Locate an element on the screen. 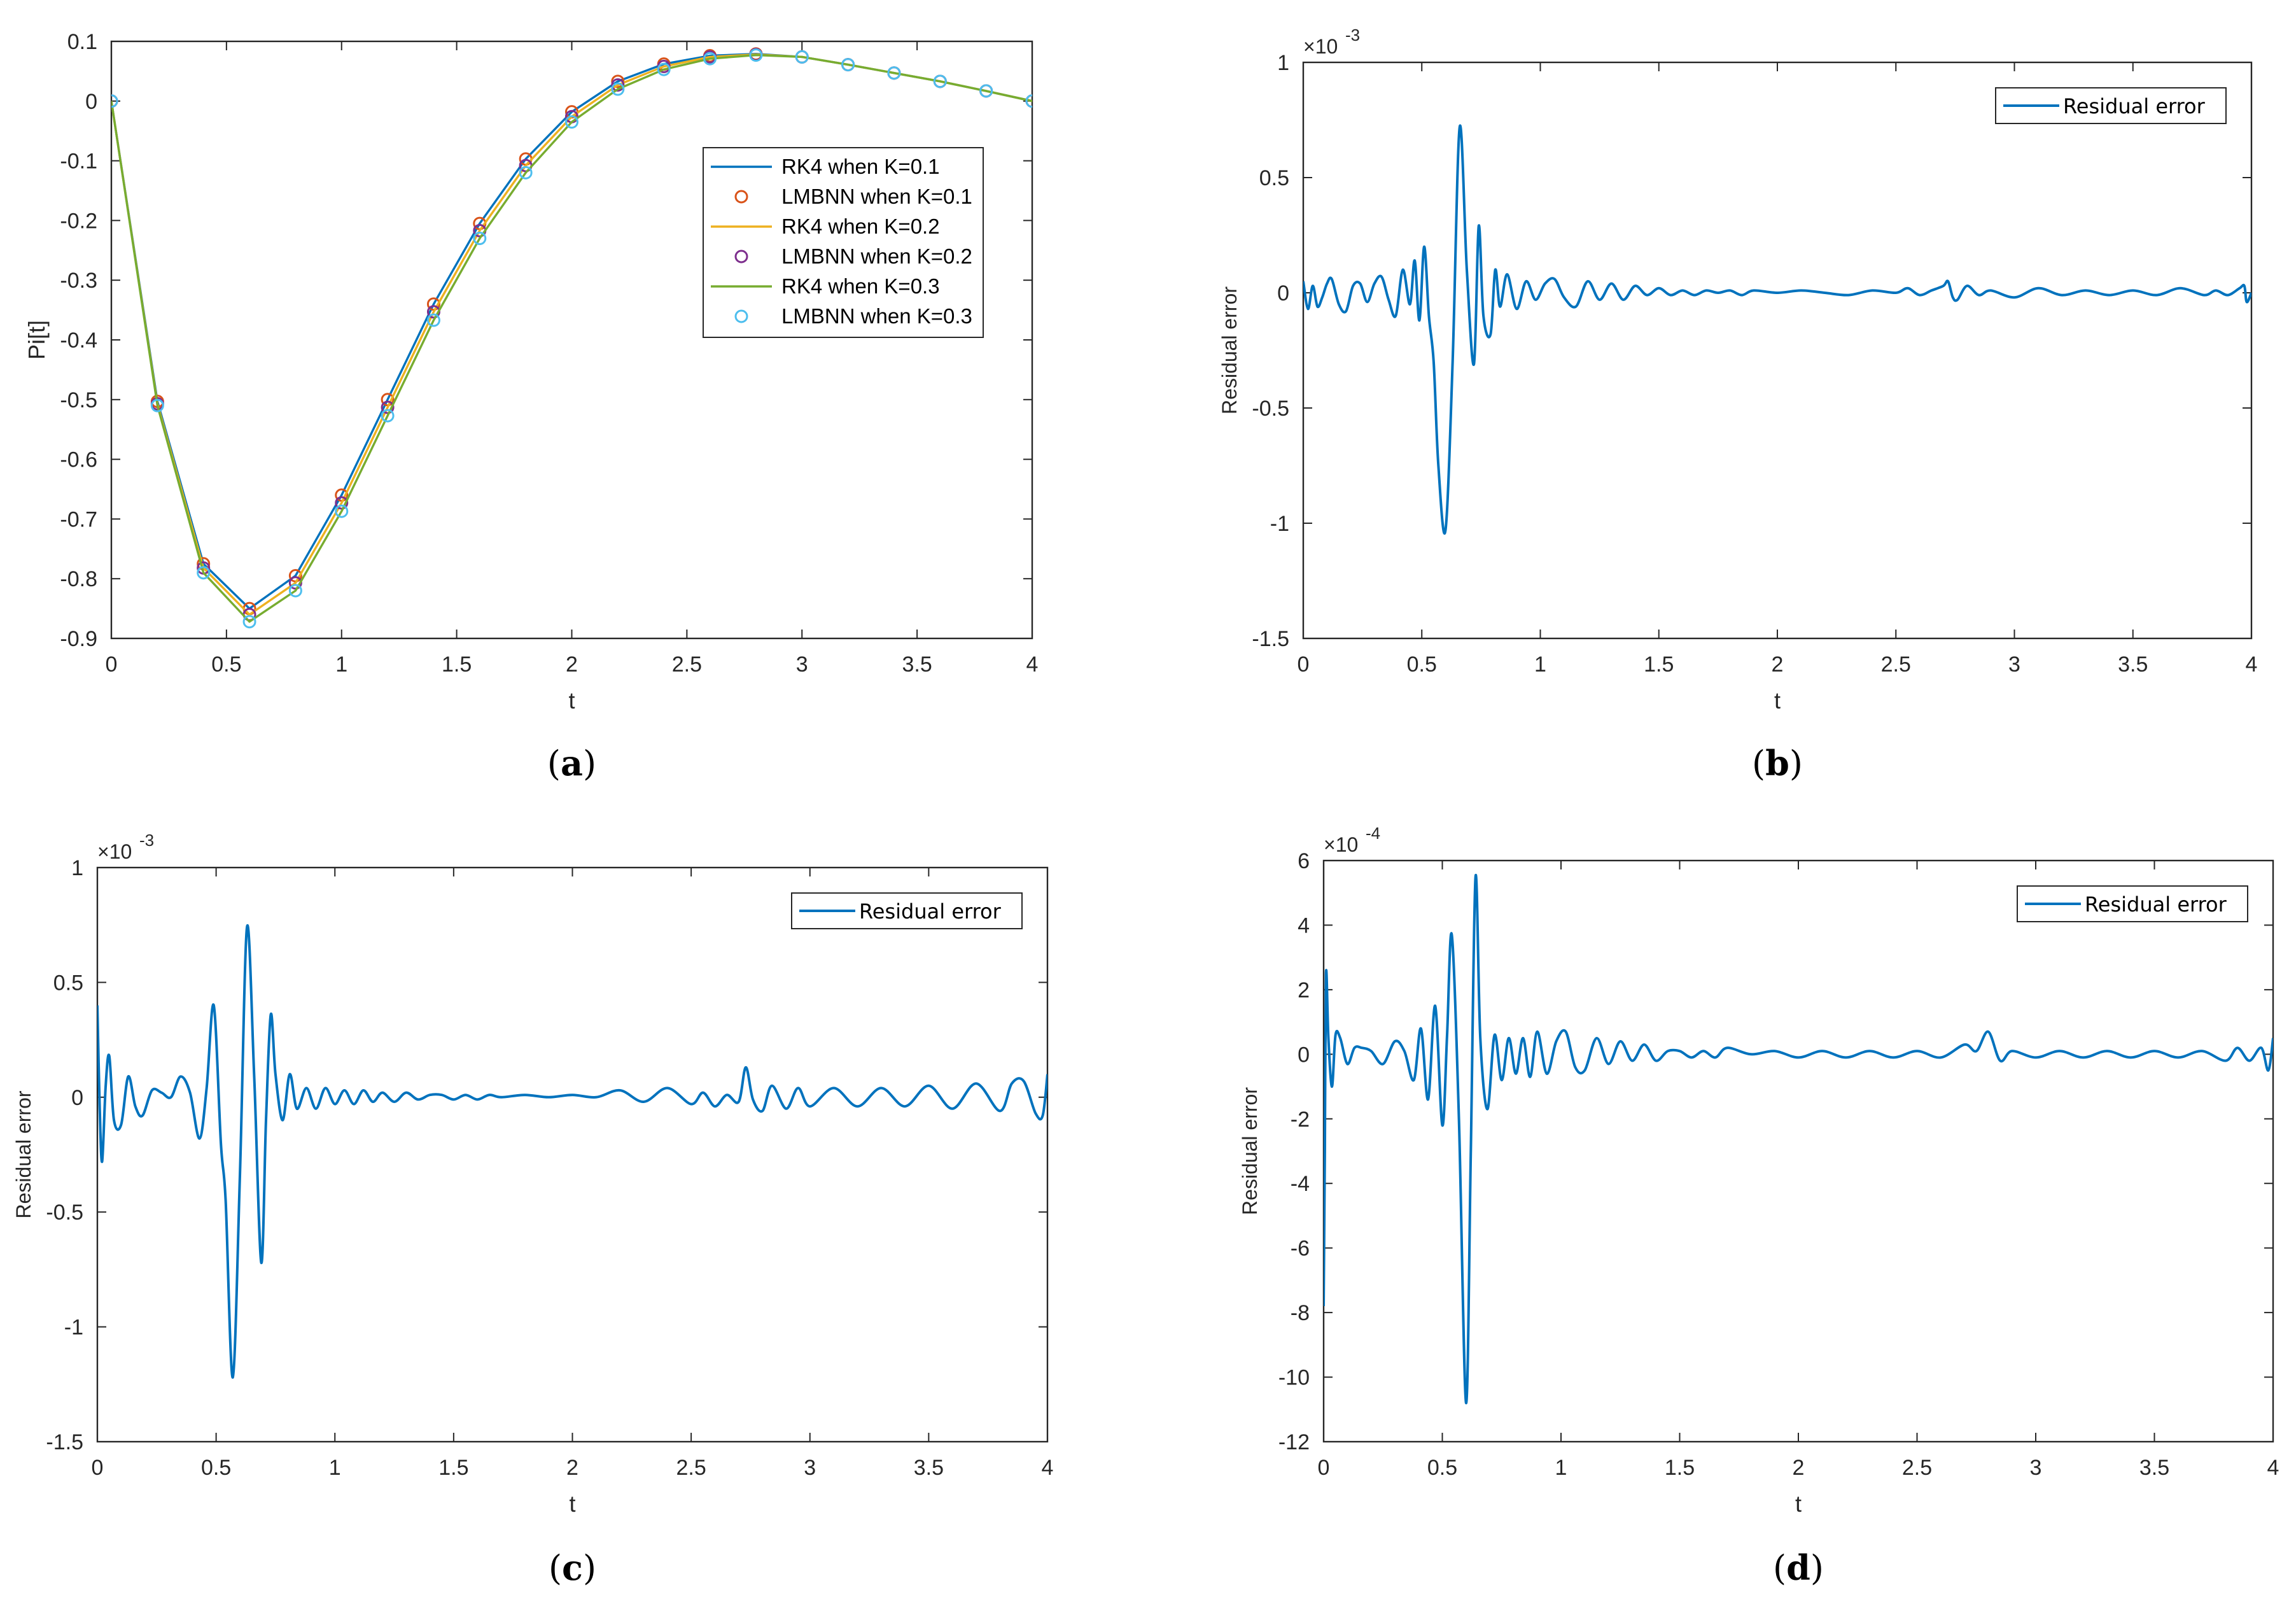 The image size is (2296, 1611). y-tick-label: 1 is located at coordinates (77, 868).